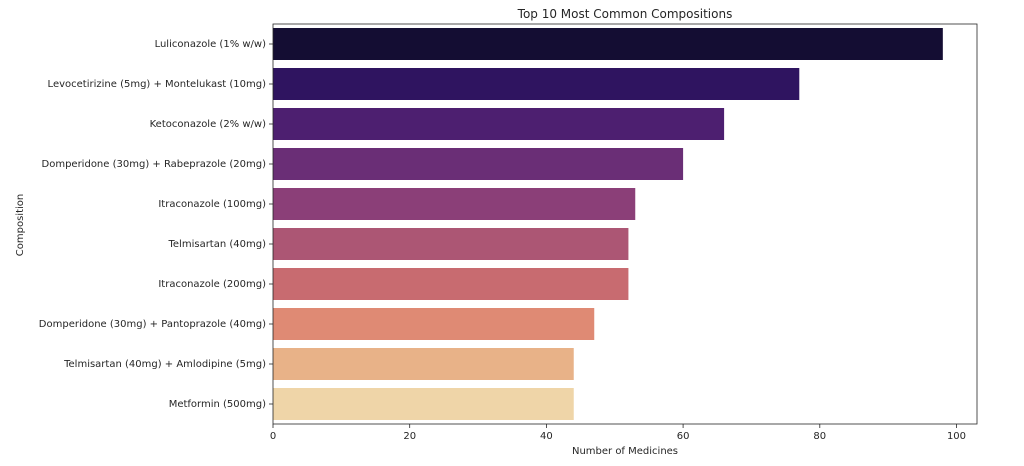  What do you see at coordinates (956, 436) in the screenshot?
I see `x-tick-label: 100` at bounding box center [956, 436].